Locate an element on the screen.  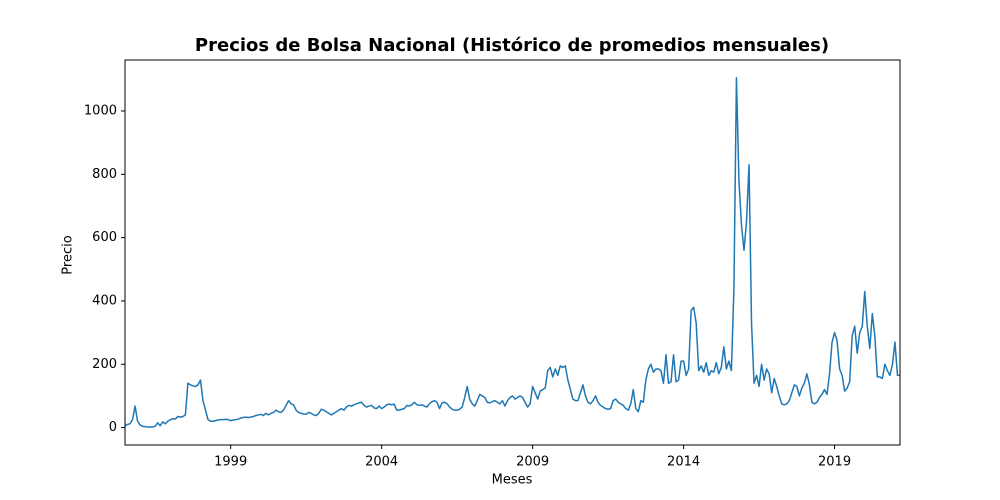
x-tick-label: 2004 is located at coordinates (381, 462).